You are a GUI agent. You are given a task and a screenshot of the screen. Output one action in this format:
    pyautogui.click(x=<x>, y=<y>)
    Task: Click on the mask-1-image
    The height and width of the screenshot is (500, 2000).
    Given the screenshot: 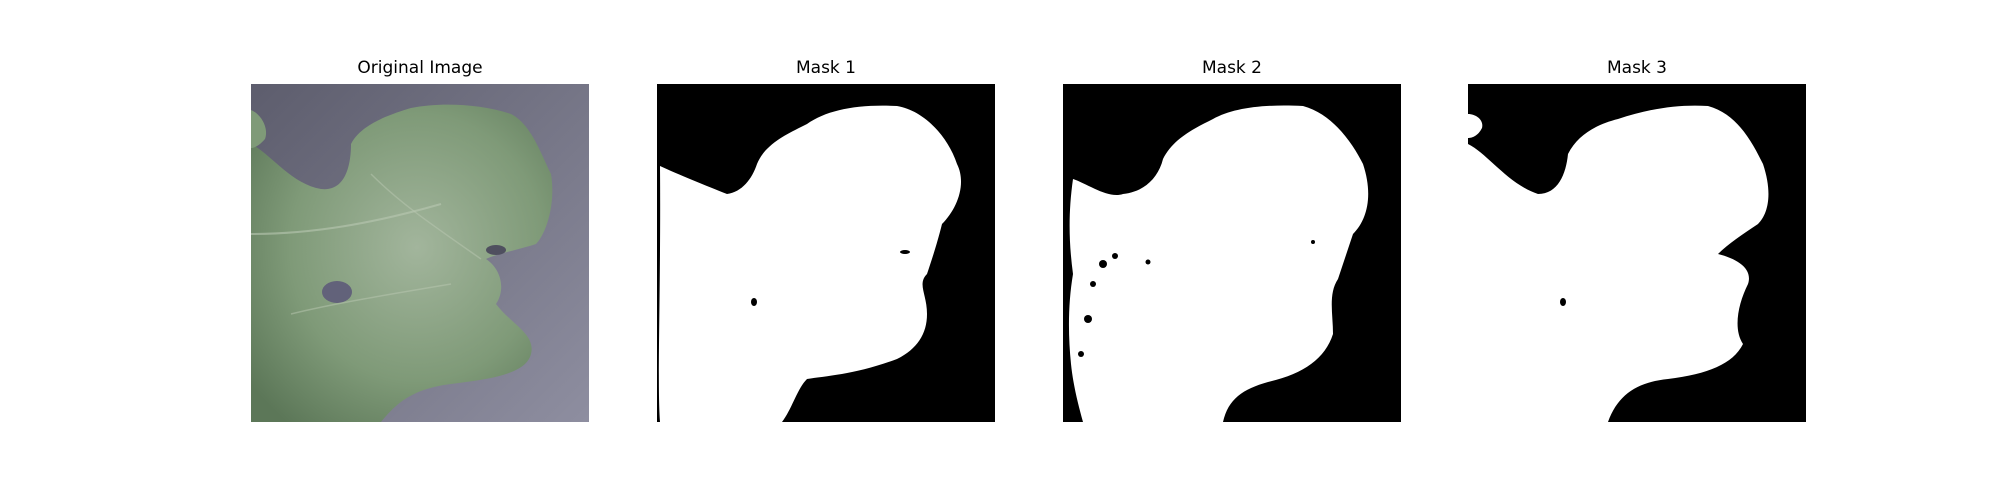 What is the action you would take?
    pyautogui.click(x=826, y=253)
    